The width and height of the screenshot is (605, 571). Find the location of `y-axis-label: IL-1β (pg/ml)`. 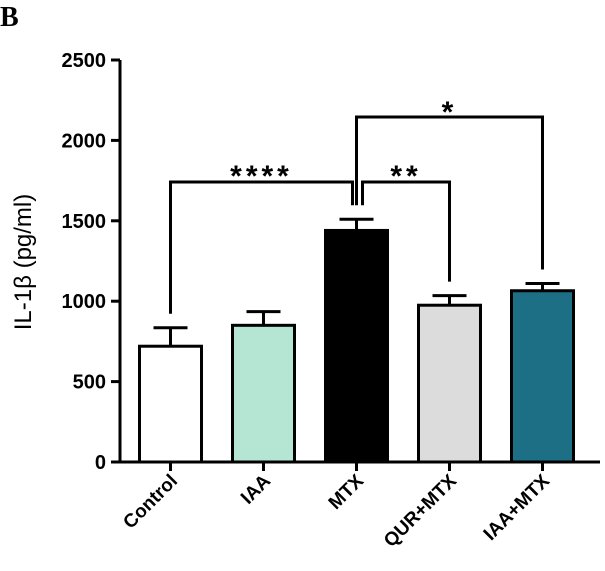

y-axis-label: IL-1β (pg/ml) is located at coordinates (23, 262).